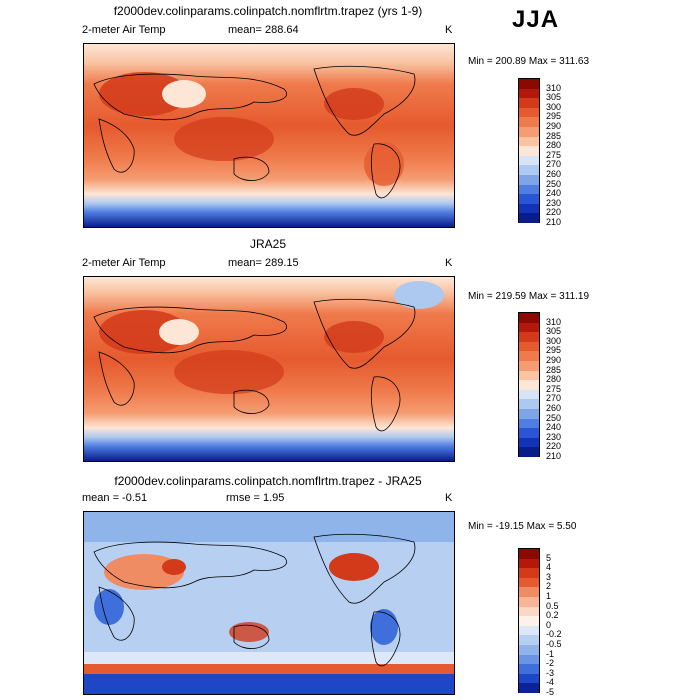 This screenshot has height=700, width=700. Describe the element at coordinates (529, 150) in the screenshot. I see `panel-1-colorbar` at that location.